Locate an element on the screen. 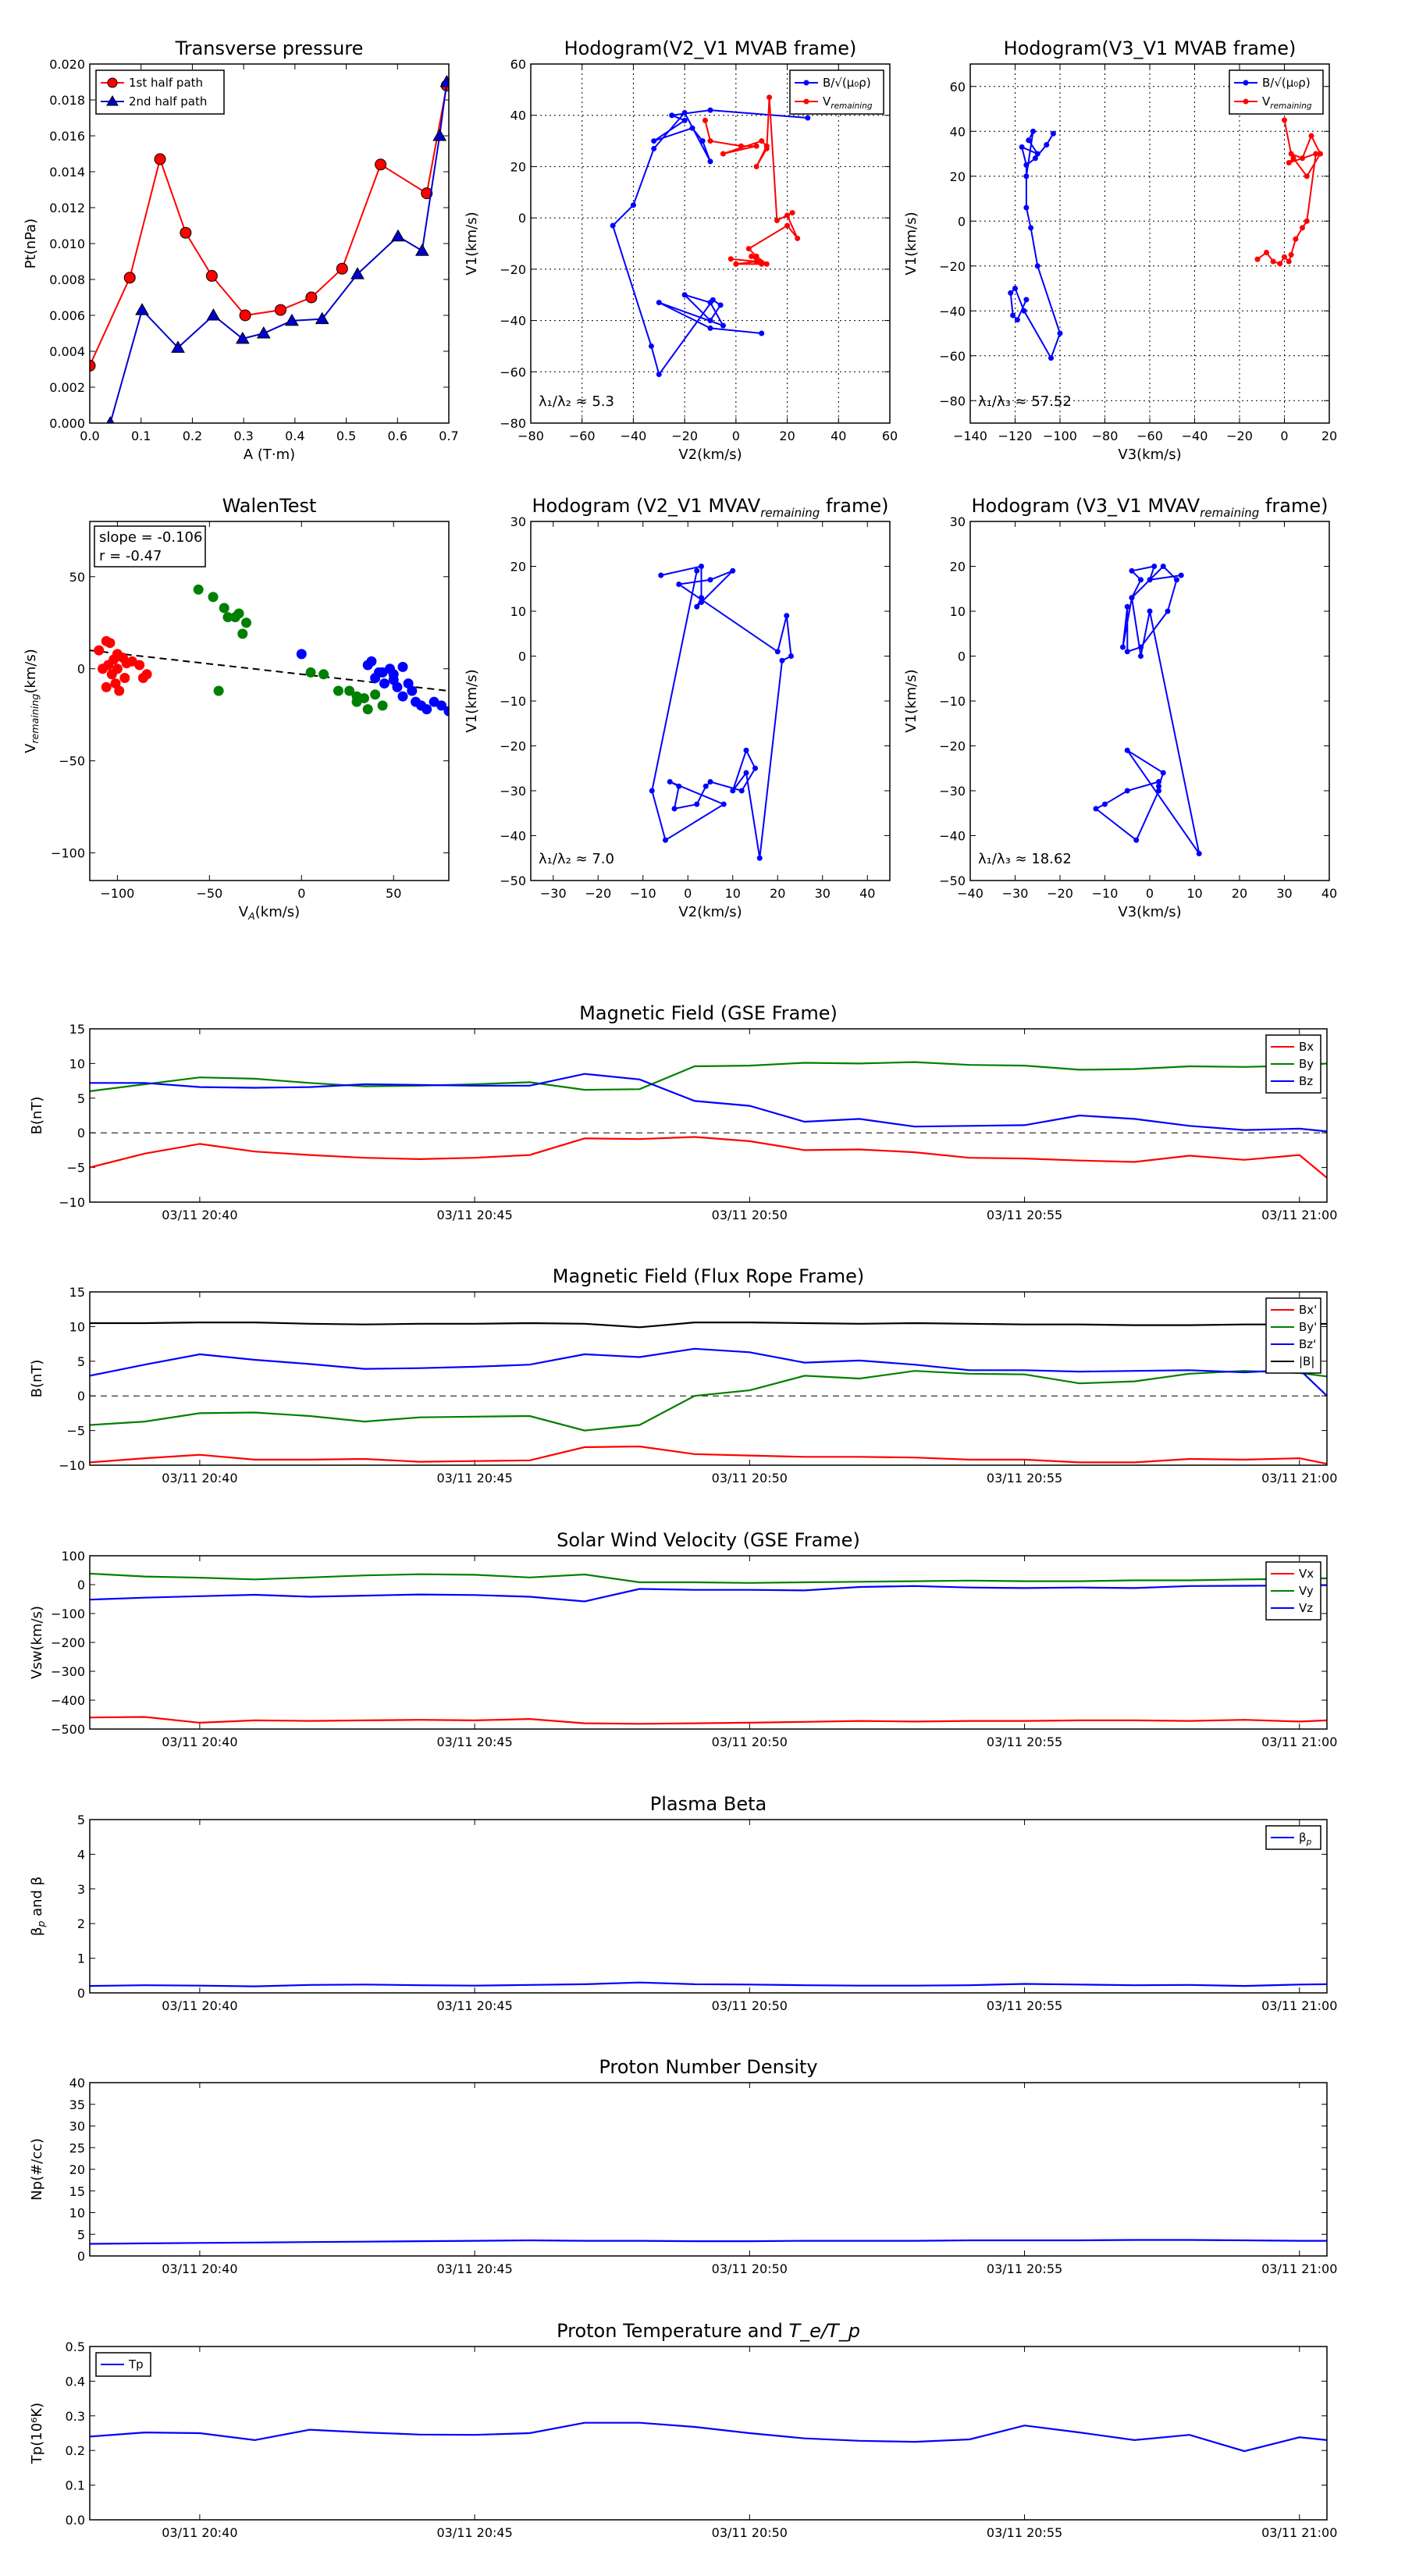  y-tick-label: 0.004 is located at coordinates (67, 351).